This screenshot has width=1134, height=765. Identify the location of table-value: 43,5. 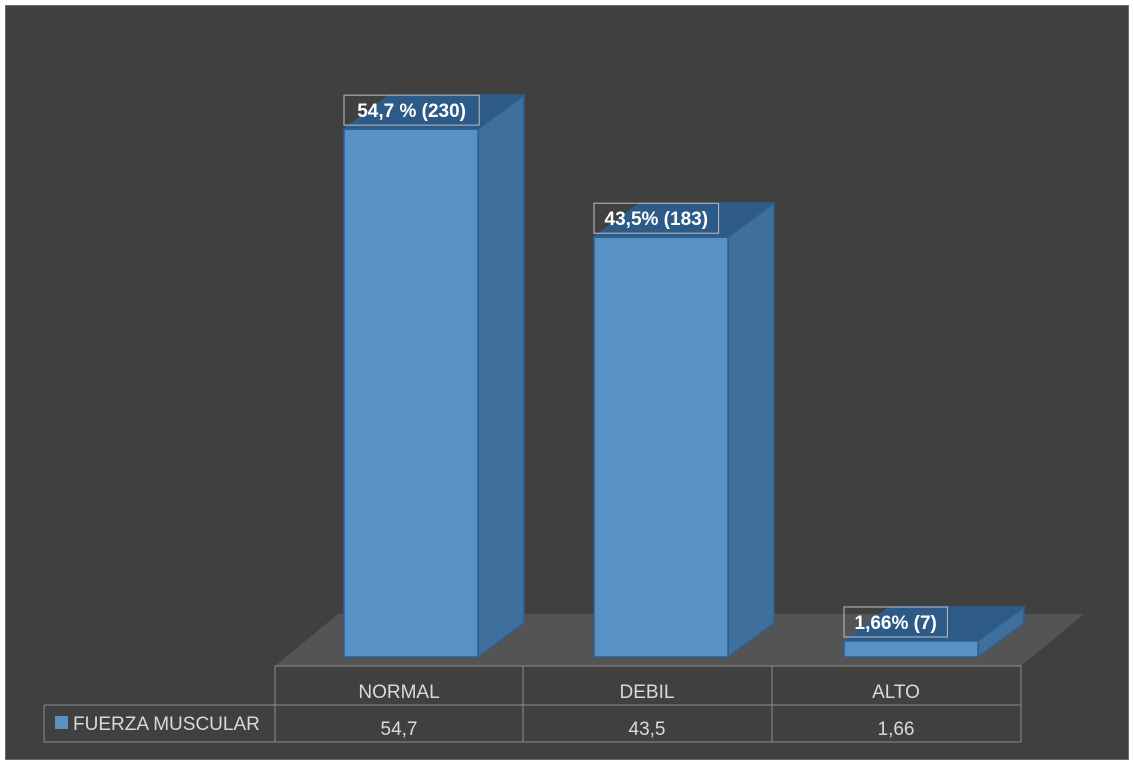
(647, 729).